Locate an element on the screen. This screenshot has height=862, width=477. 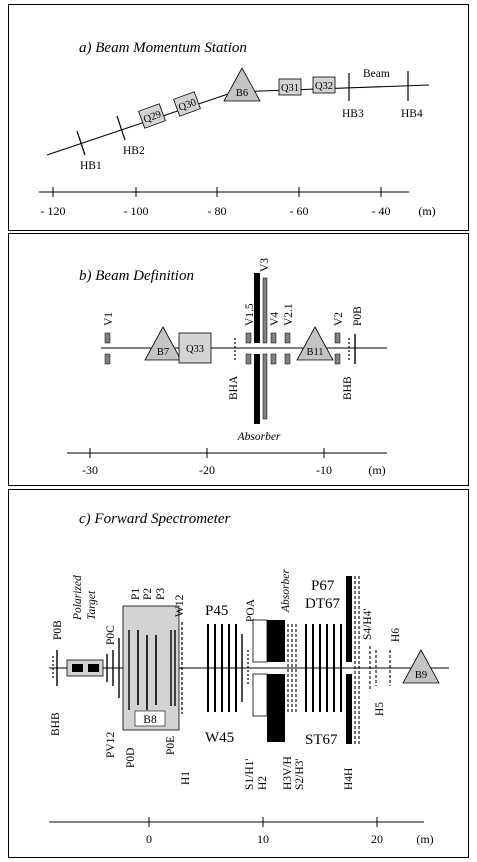
quadrupole-q32 is located at coordinates (324, 85).